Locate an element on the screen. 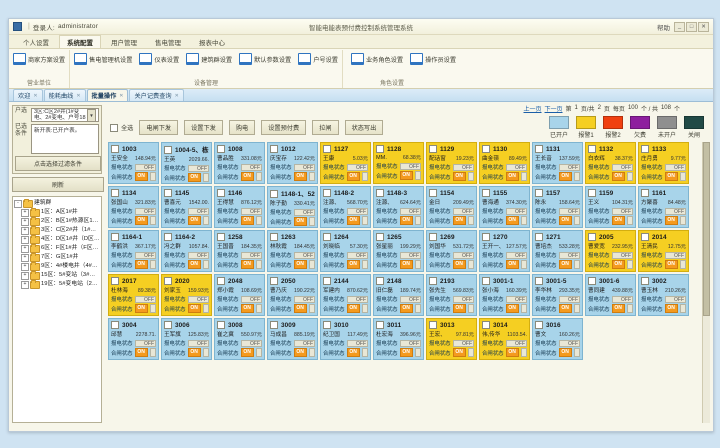 This screenshot has height=448, width=720. meter-cell: 1159 王义 104.31元 报电状态 OFF 合闸状态 ON is located at coordinates (610, 207).